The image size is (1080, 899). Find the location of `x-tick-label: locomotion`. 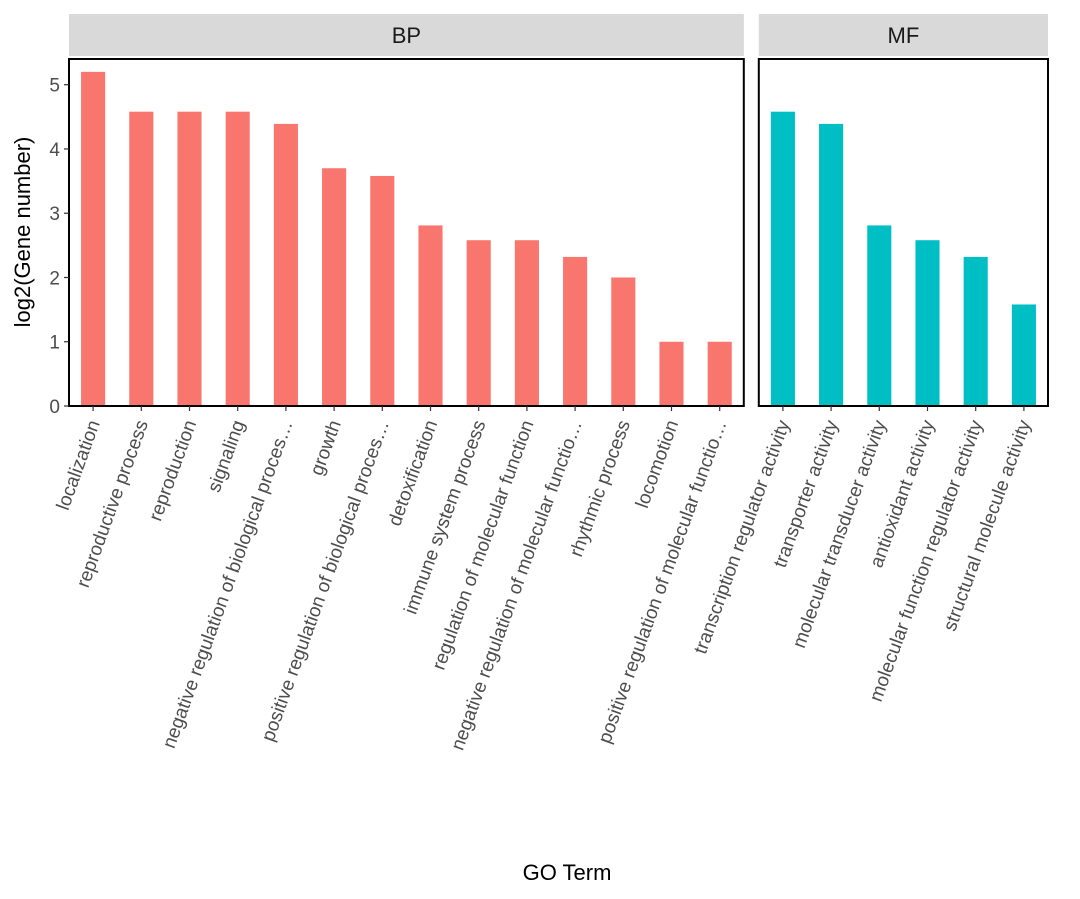

x-tick-label: locomotion is located at coordinates (657, 465).